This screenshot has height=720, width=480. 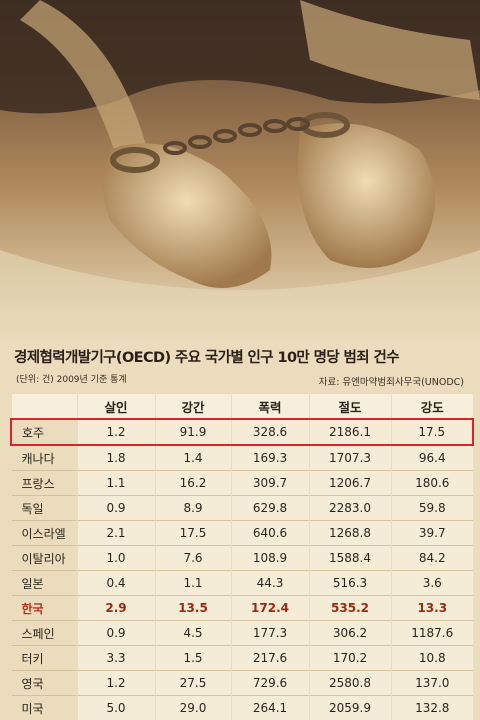 I want to click on value-cell: 2.1, so click(x=116, y=533).